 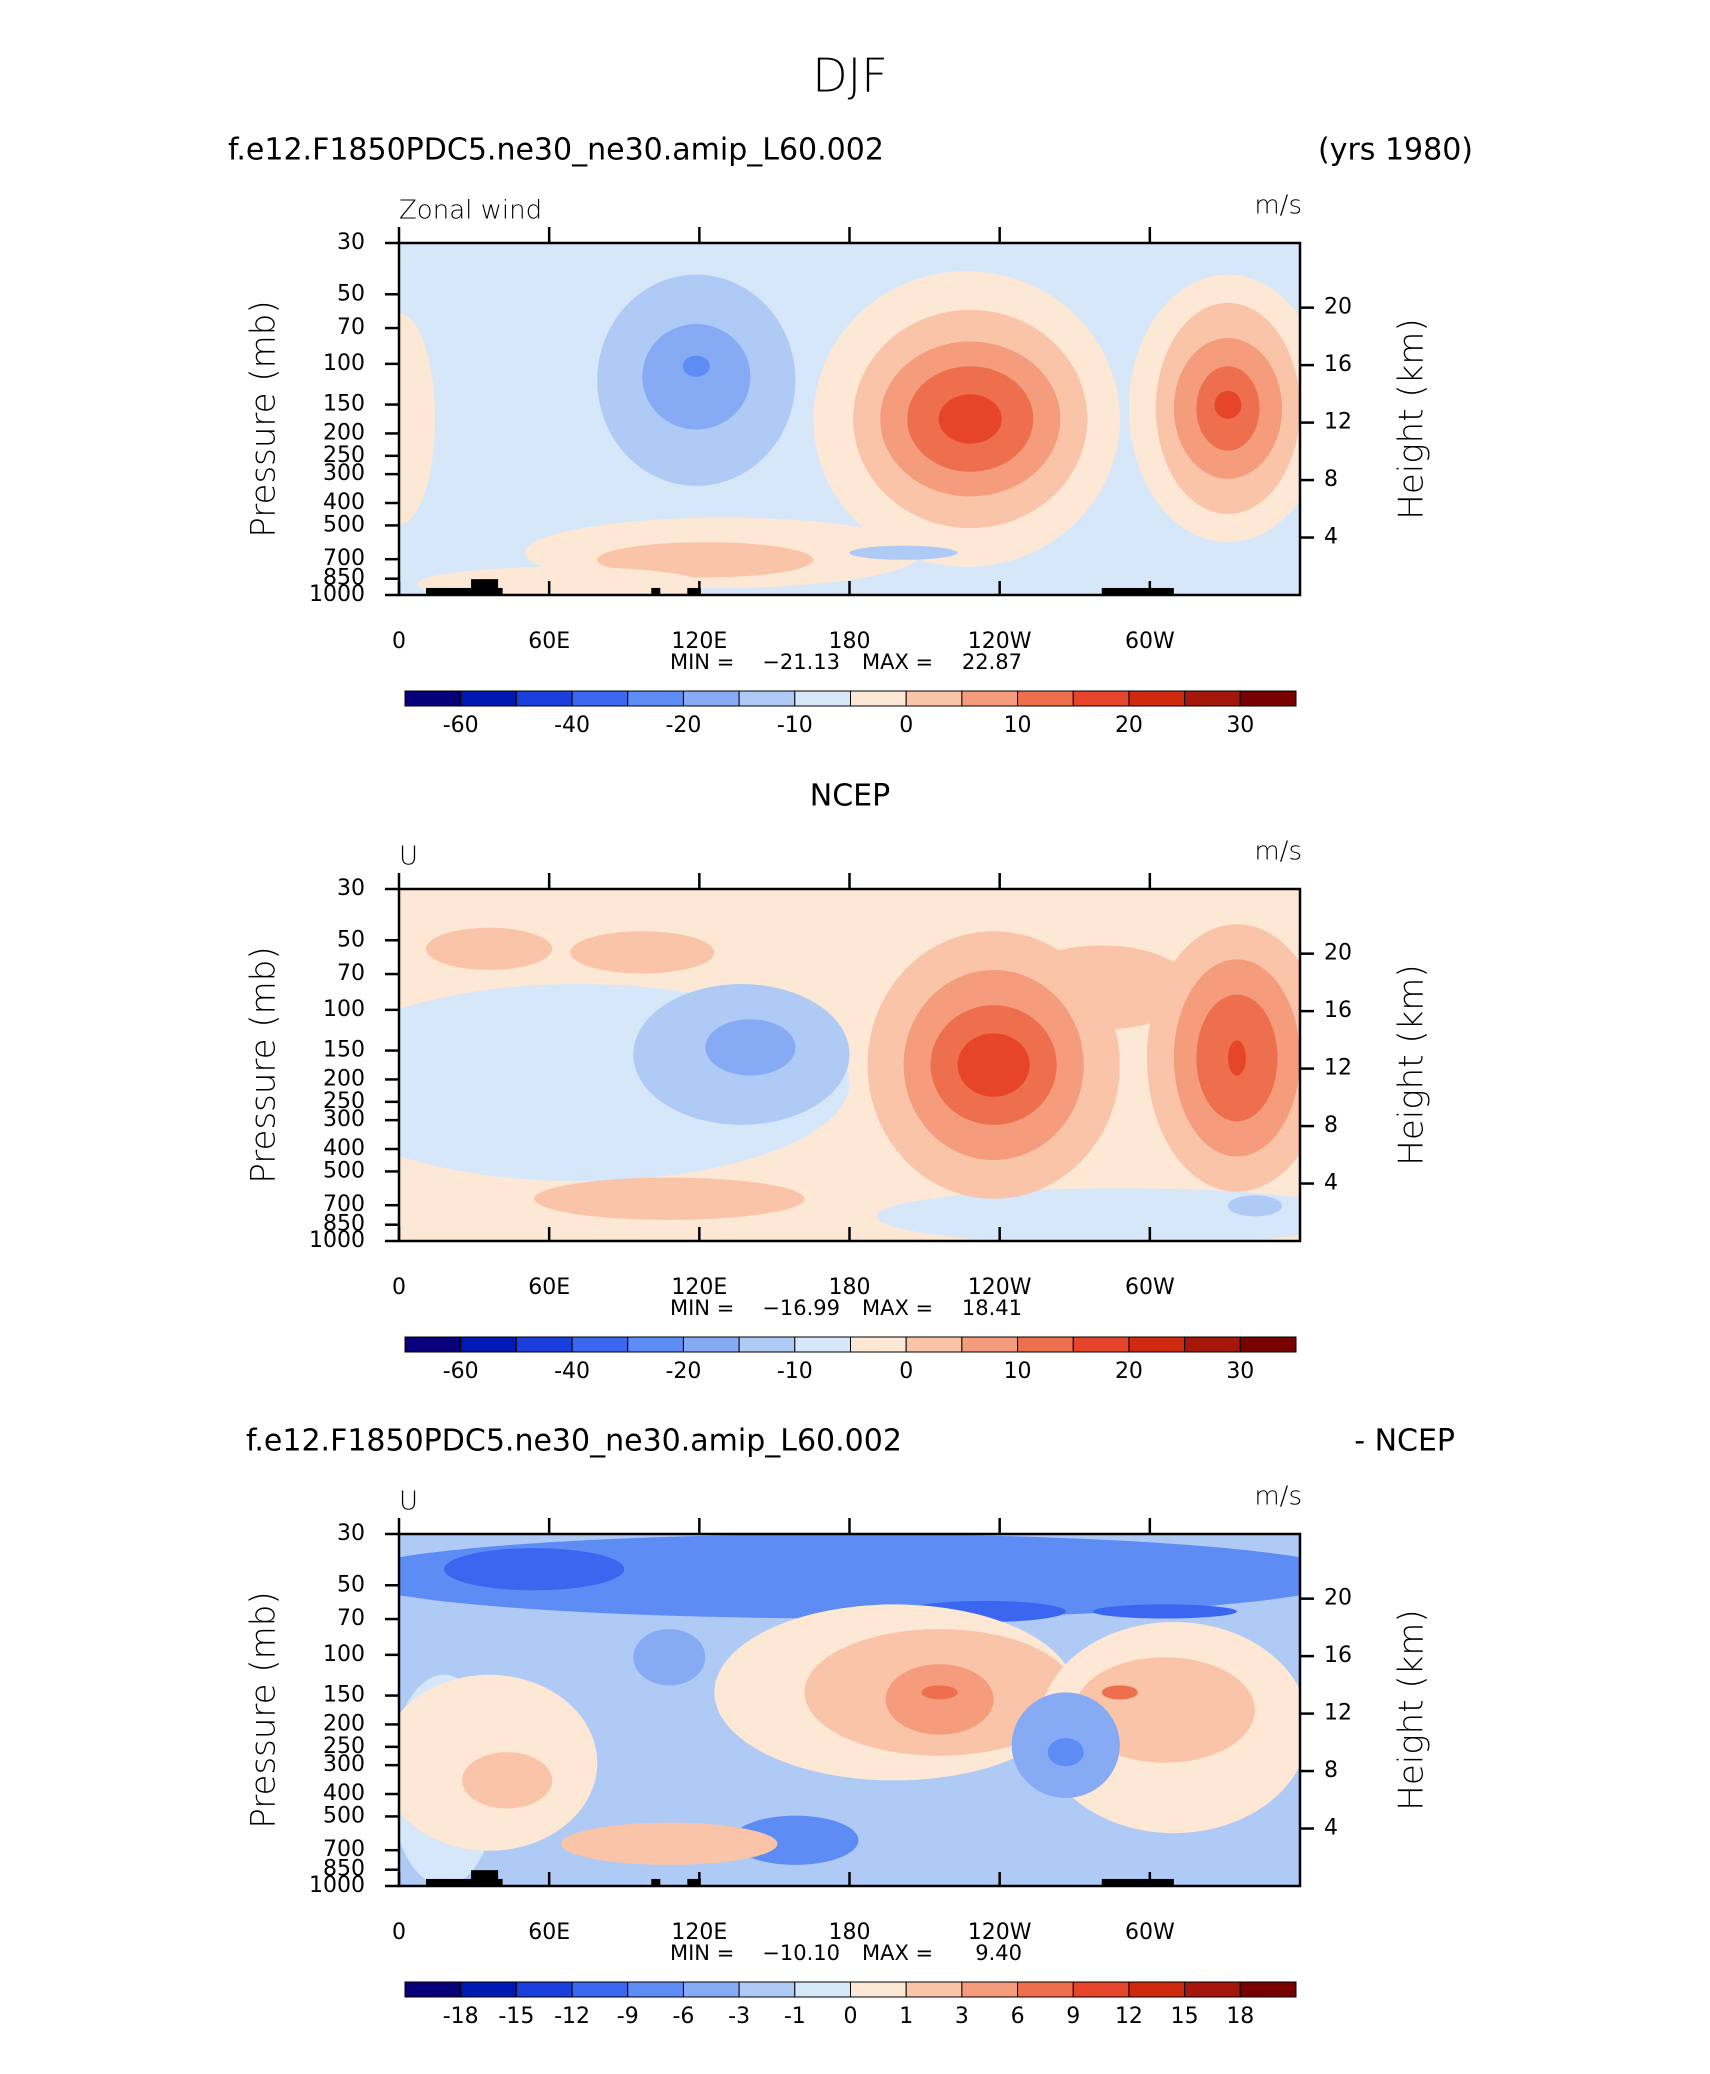 I want to click on contour-field, so click(x=849, y=1710).